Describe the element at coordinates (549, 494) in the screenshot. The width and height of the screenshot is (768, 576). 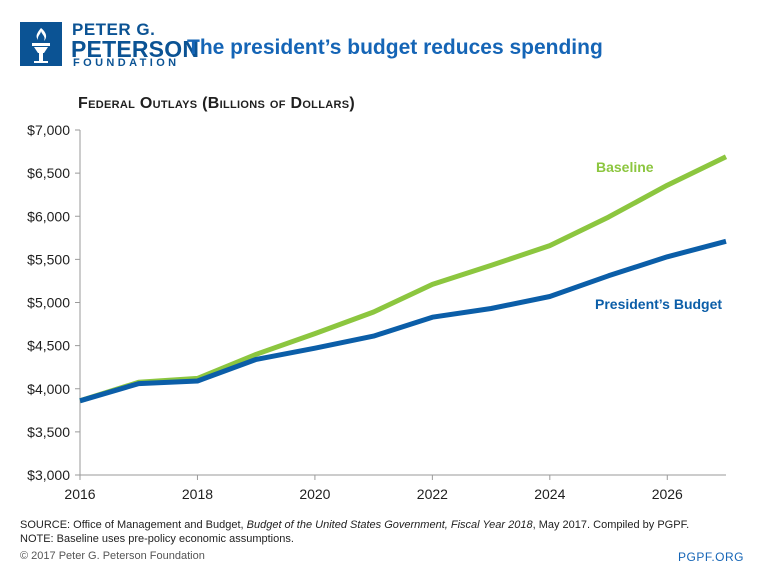
I see `x-tick-label: 2024` at that location.